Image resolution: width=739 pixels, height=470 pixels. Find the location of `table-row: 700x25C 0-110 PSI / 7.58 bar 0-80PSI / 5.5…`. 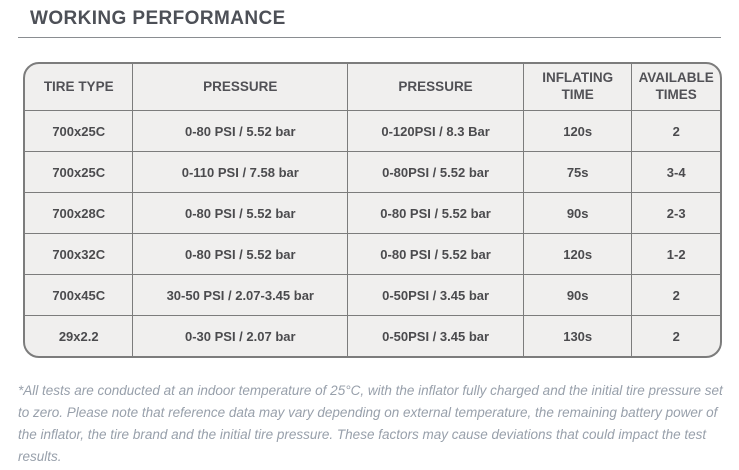

table-row: 700x25C 0-110 PSI / 7.58 bar 0-80PSI / 5.5… is located at coordinates (372, 172).